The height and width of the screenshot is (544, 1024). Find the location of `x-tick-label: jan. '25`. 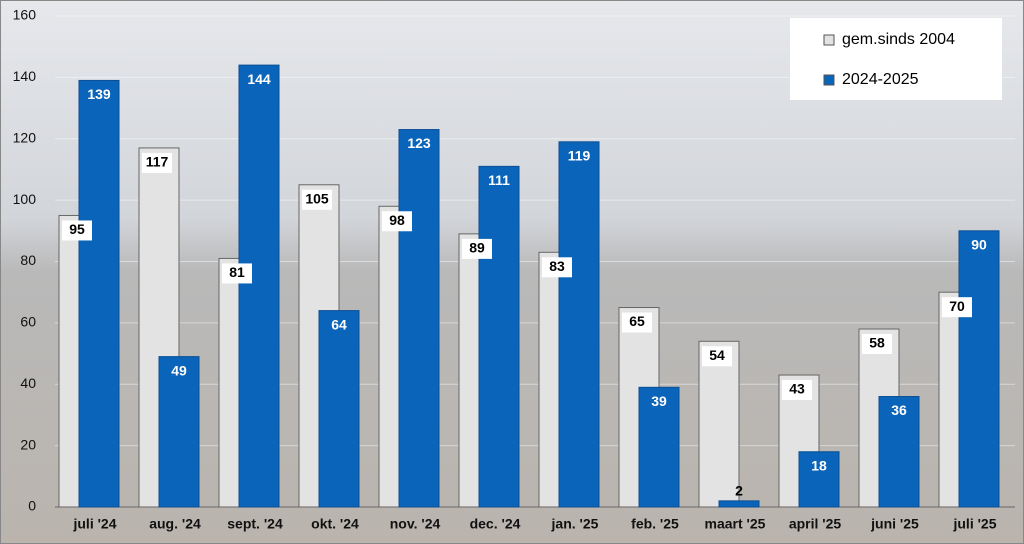

x-tick-label: jan. '25 is located at coordinates (575, 524).